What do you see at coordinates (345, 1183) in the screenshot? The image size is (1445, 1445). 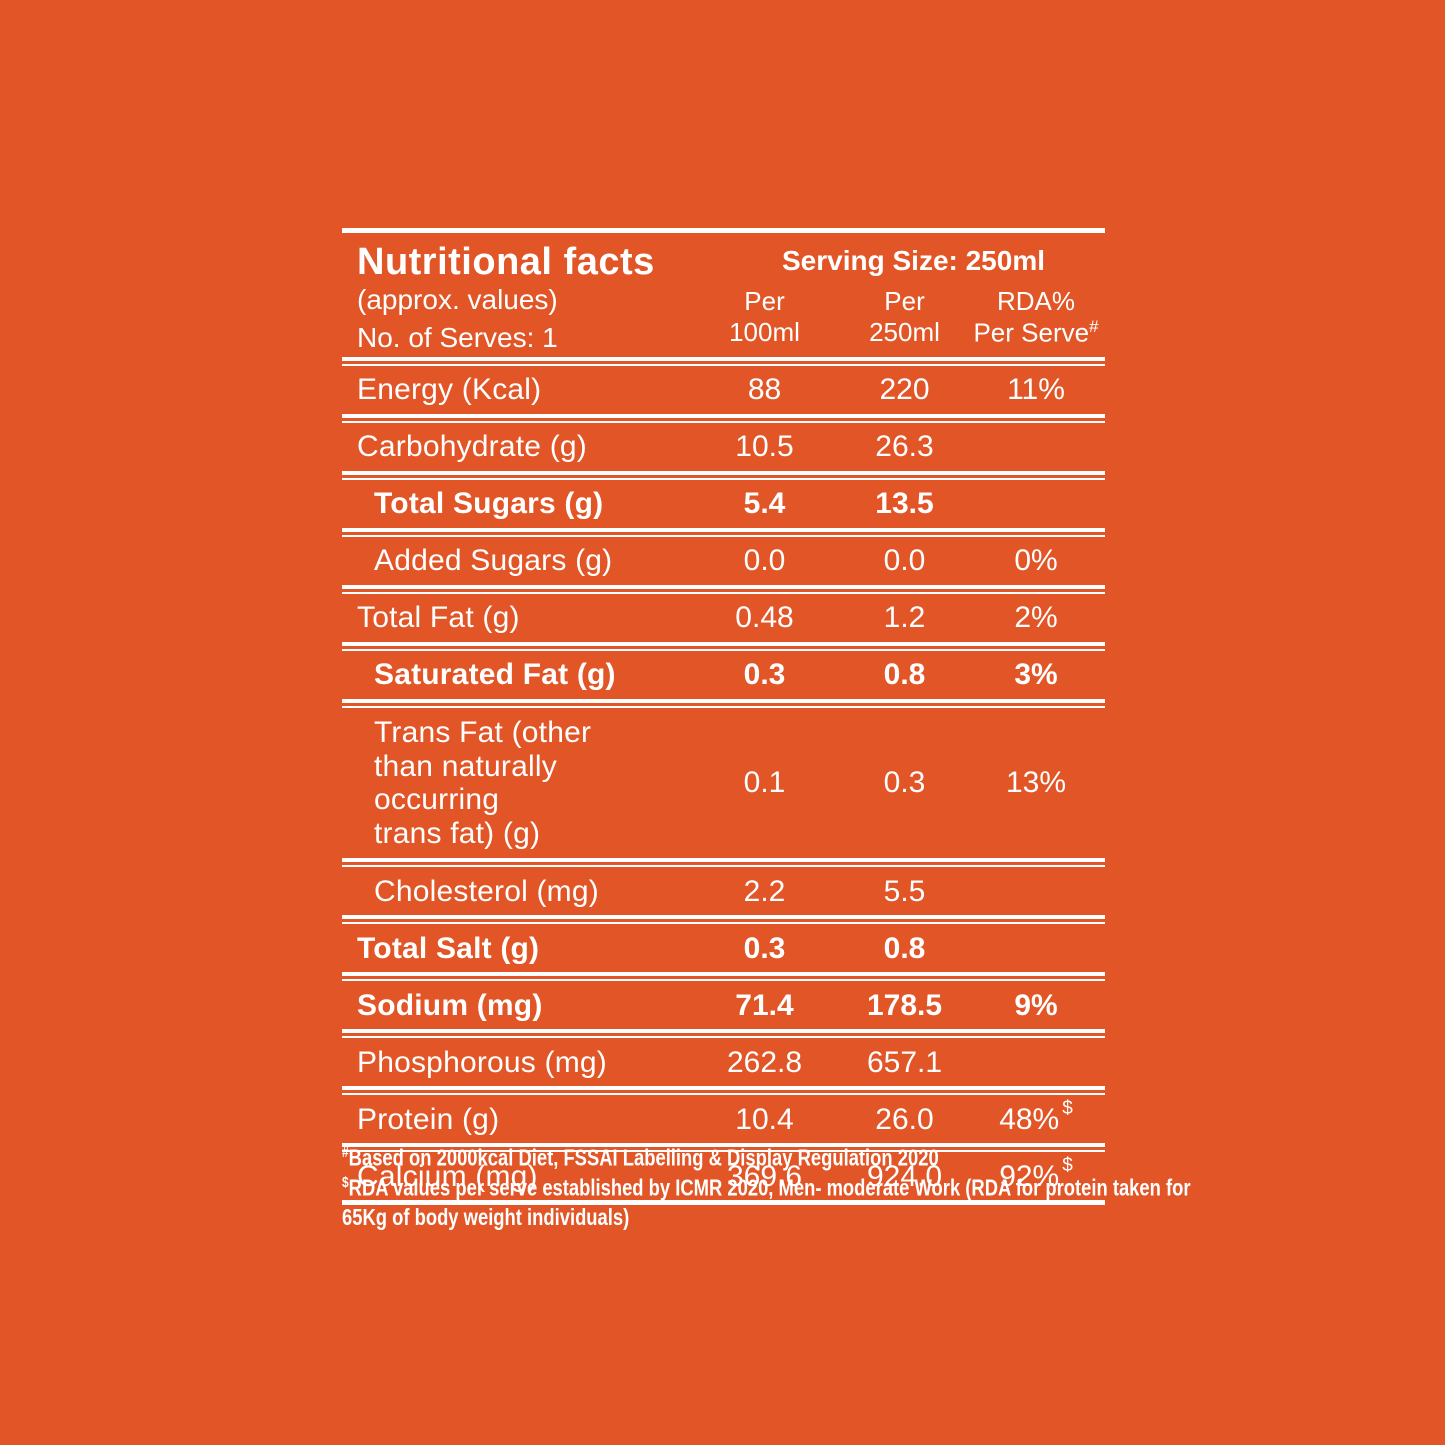 I see `footnote-marker: $` at bounding box center [345, 1183].